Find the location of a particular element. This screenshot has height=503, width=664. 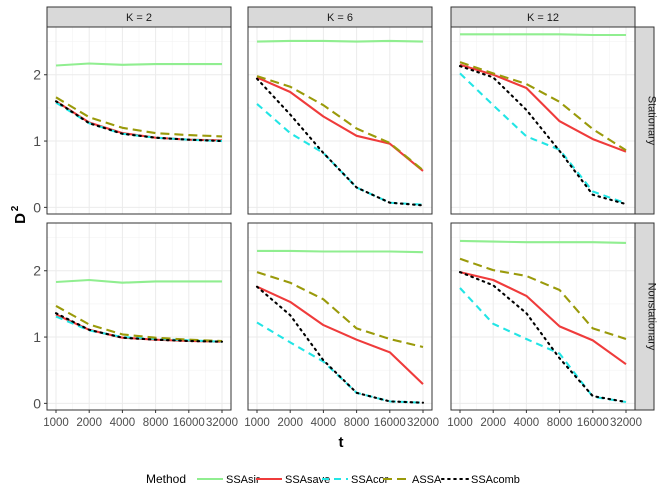

y-axis-title: D 2 is located at coordinates (19, 214).